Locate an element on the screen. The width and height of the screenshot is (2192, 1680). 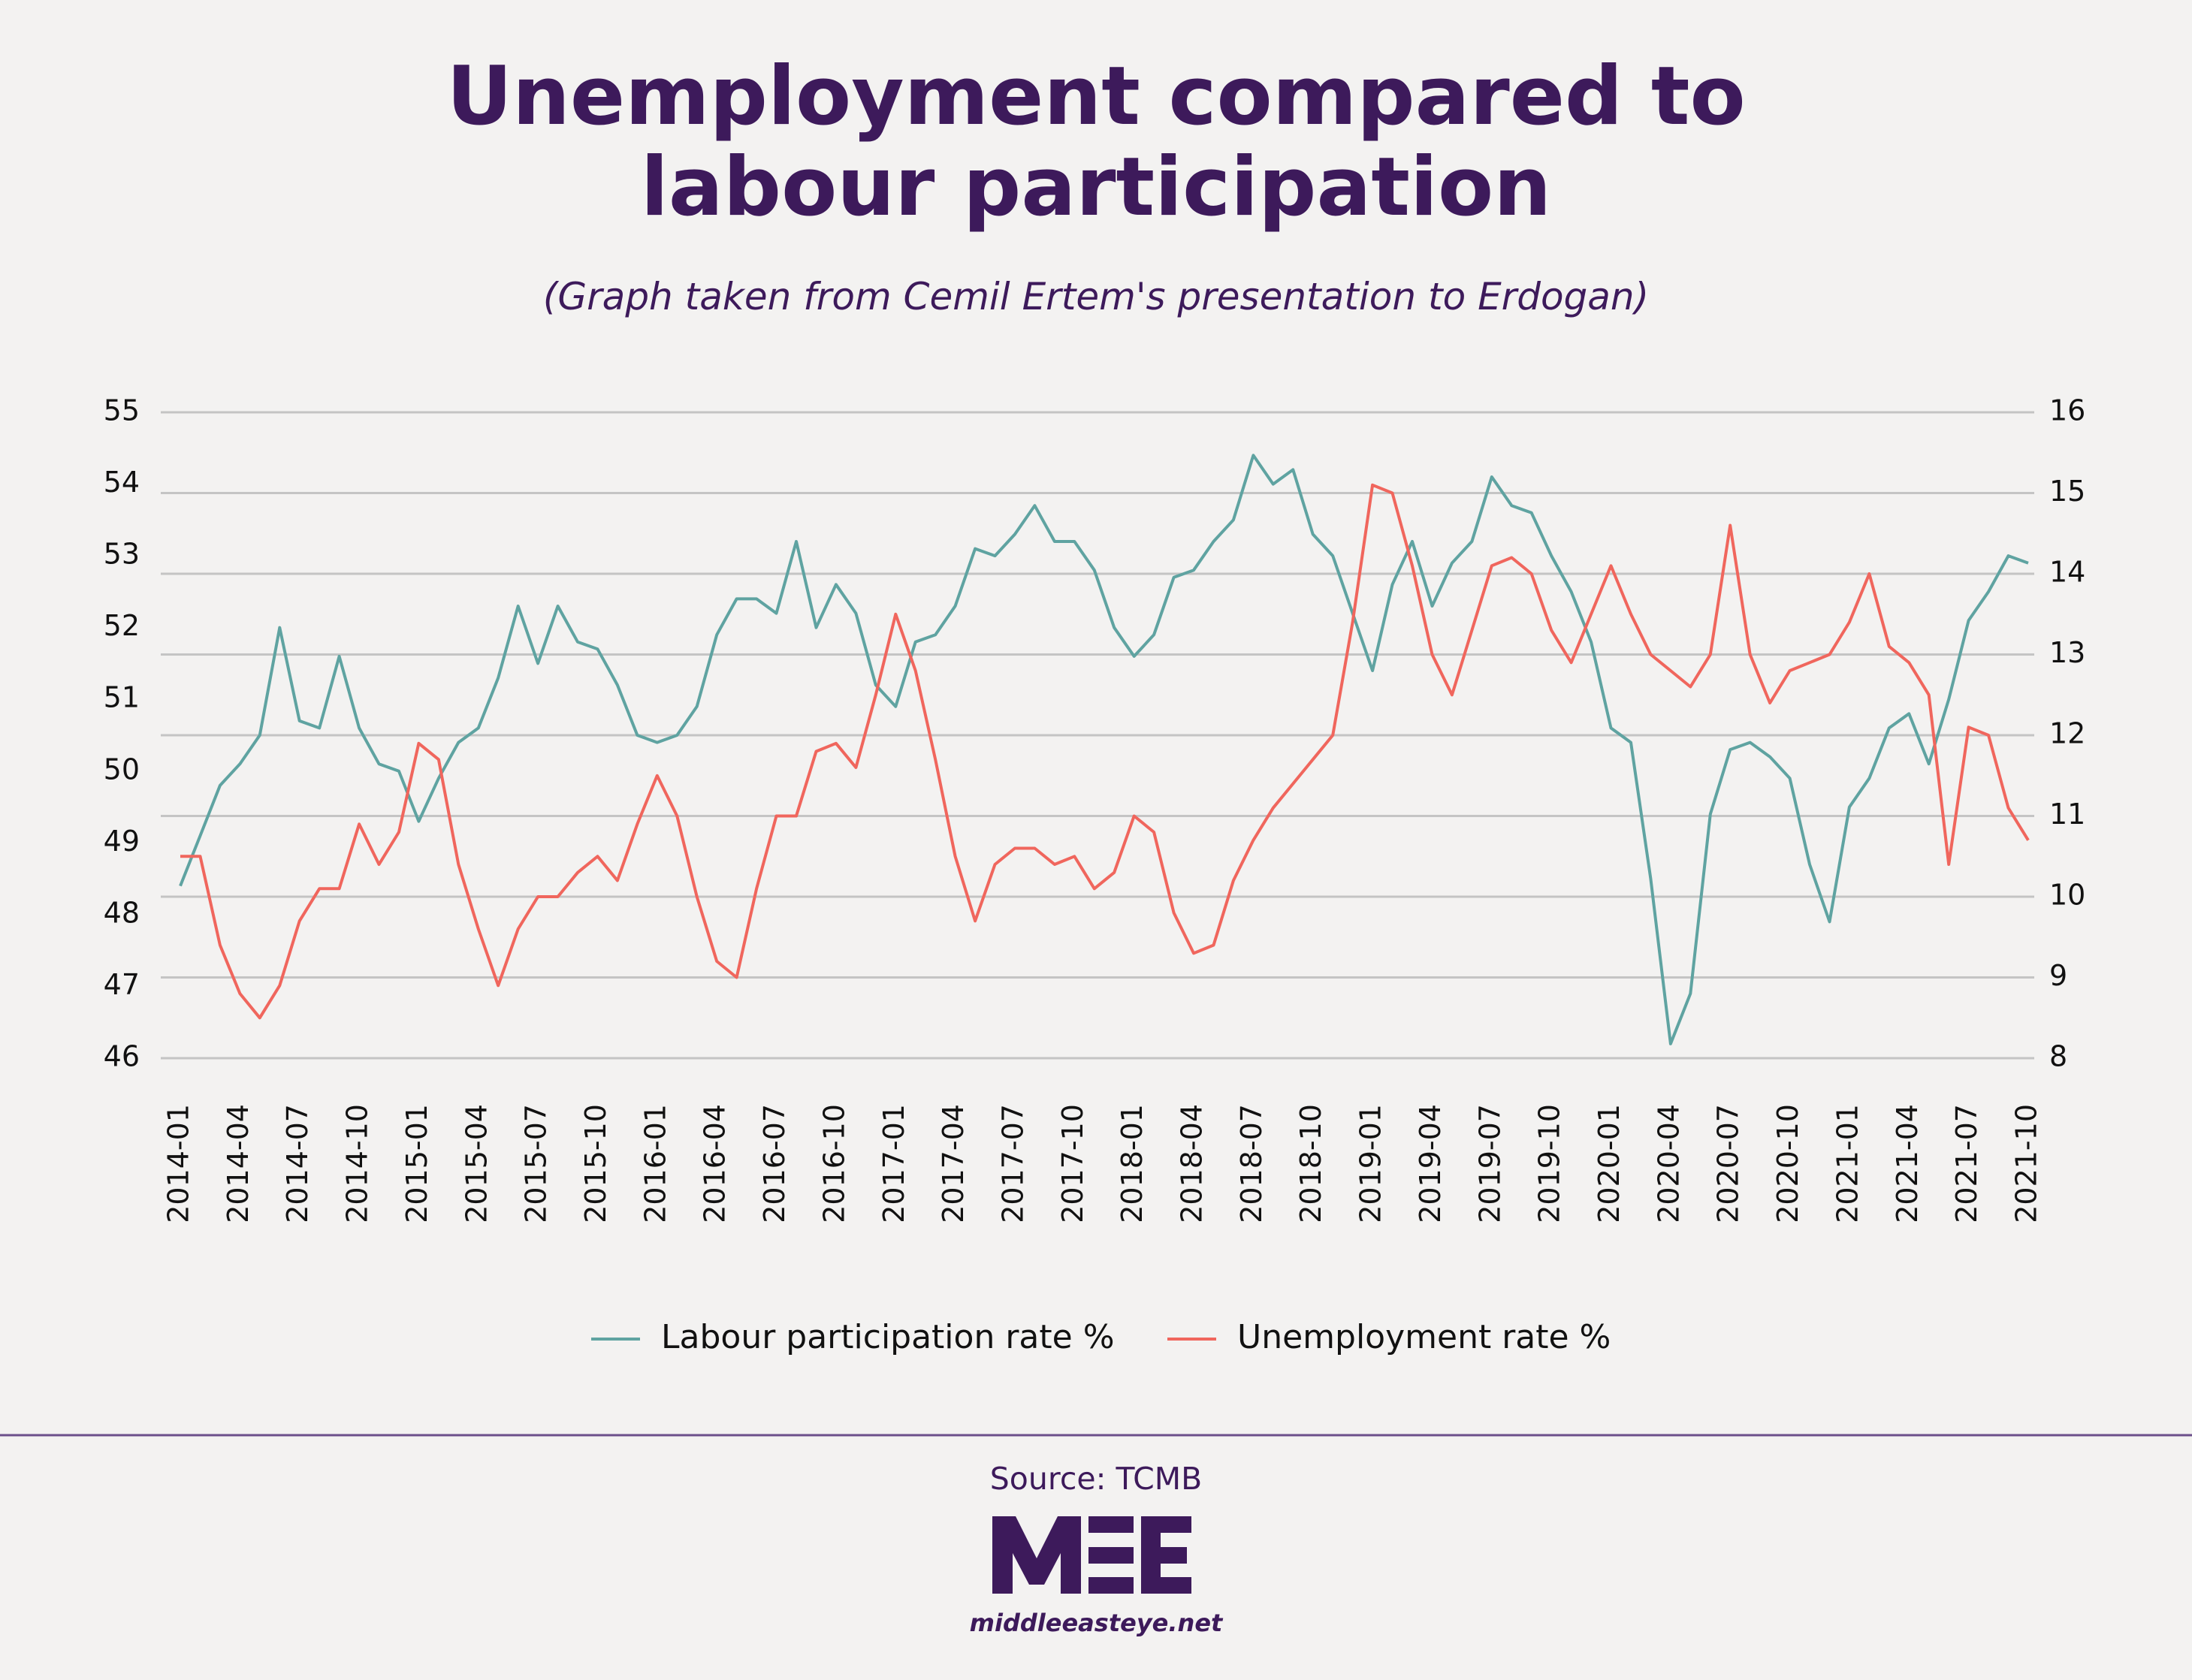
x-tick-label: 2020-04 is located at coordinates (1668, 1163).